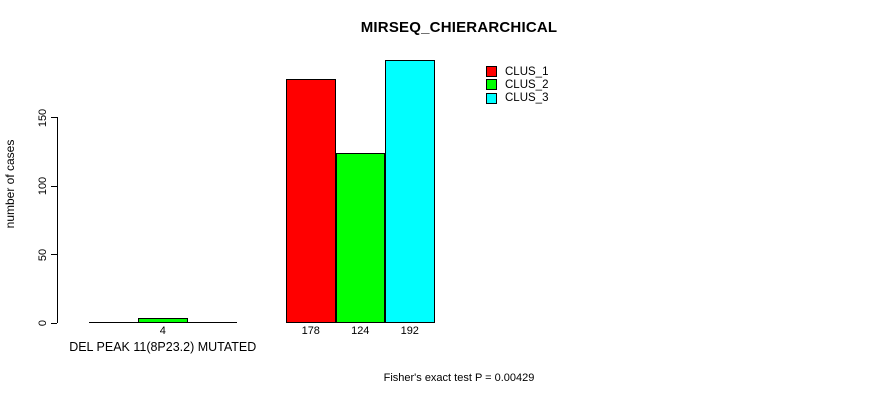  Describe the element at coordinates (360, 331) in the screenshot. I see `bar-value-label-clus_2-group2: 124` at that location.